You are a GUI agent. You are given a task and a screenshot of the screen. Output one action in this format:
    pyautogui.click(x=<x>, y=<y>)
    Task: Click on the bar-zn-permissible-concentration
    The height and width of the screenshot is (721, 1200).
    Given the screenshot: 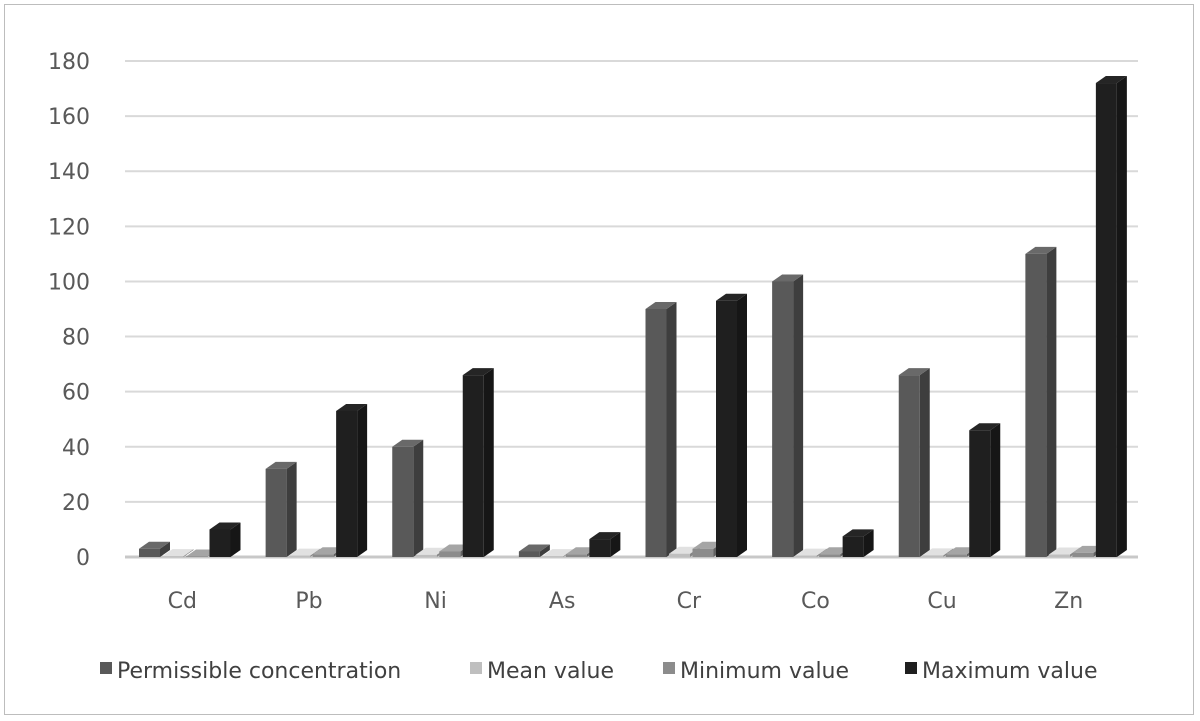 What is the action you would take?
    pyautogui.click(x=1041, y=401)
    